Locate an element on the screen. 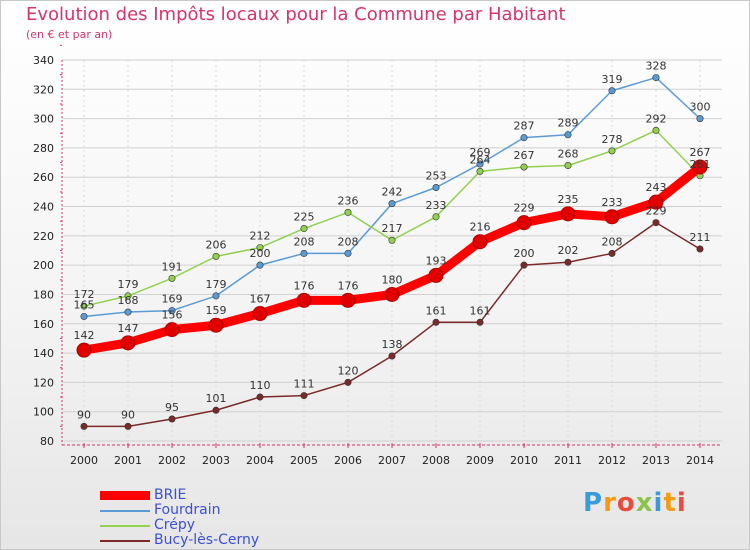  data-point-brie-2011 is located at coordinates (568, 214).